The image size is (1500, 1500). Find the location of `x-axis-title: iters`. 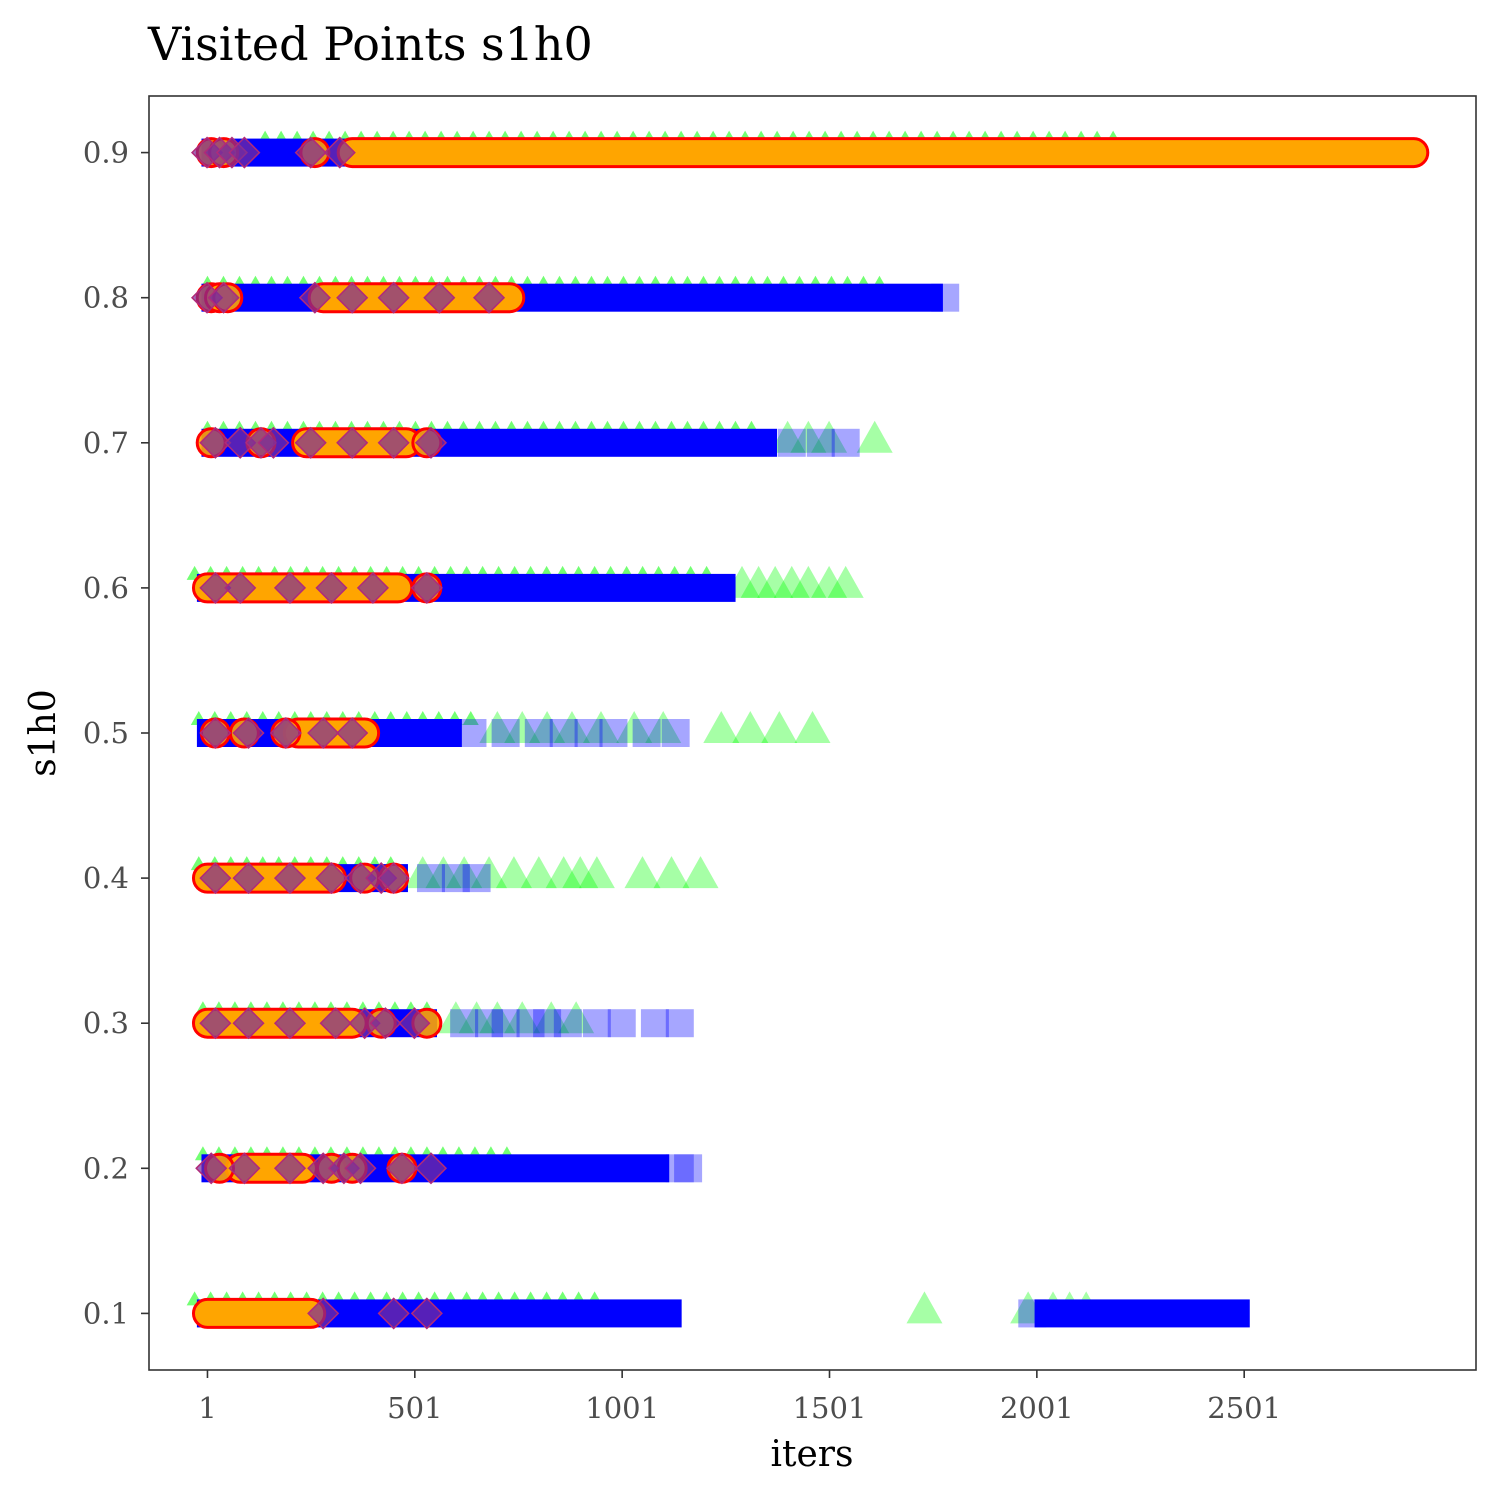

x-axis-title: iters is located at coordinates (812, 1454).